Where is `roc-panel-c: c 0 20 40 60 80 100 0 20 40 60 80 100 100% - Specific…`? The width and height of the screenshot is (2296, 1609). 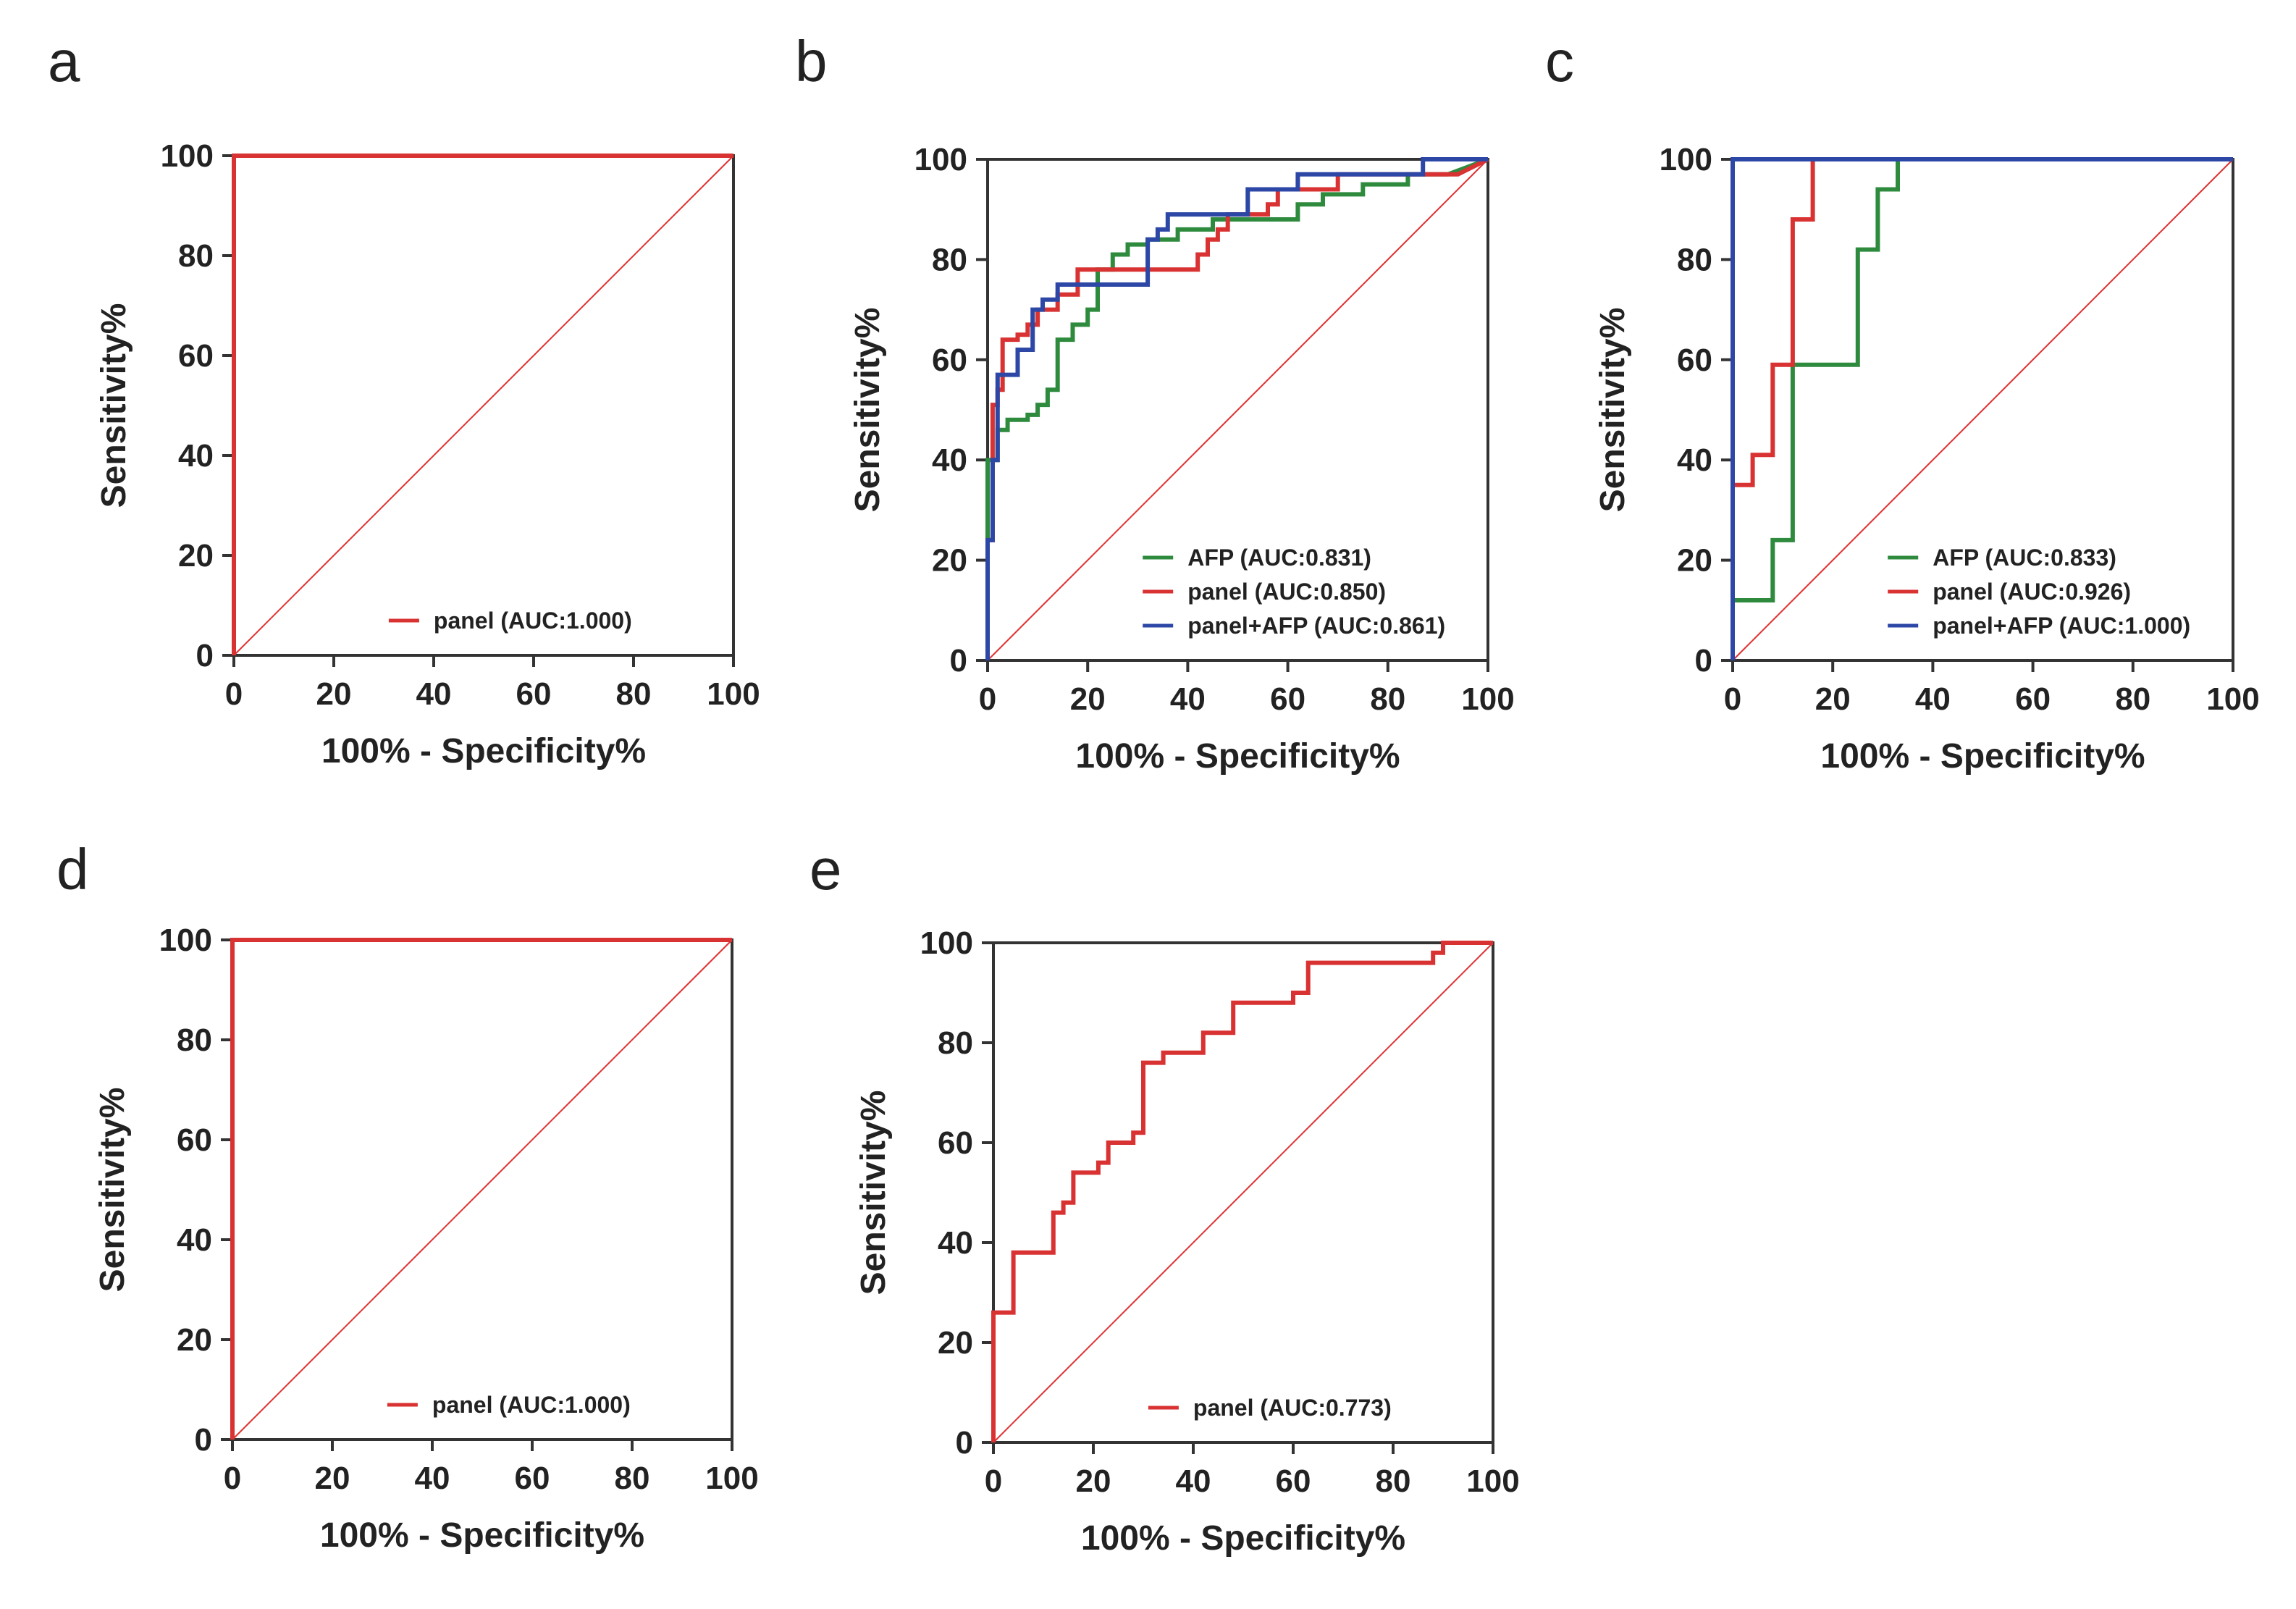
roc-panel-c: c 0 20 40 60 80 100 0 20 40 60 80 100 100% - Specific… is located at coordinates (1902, 402).